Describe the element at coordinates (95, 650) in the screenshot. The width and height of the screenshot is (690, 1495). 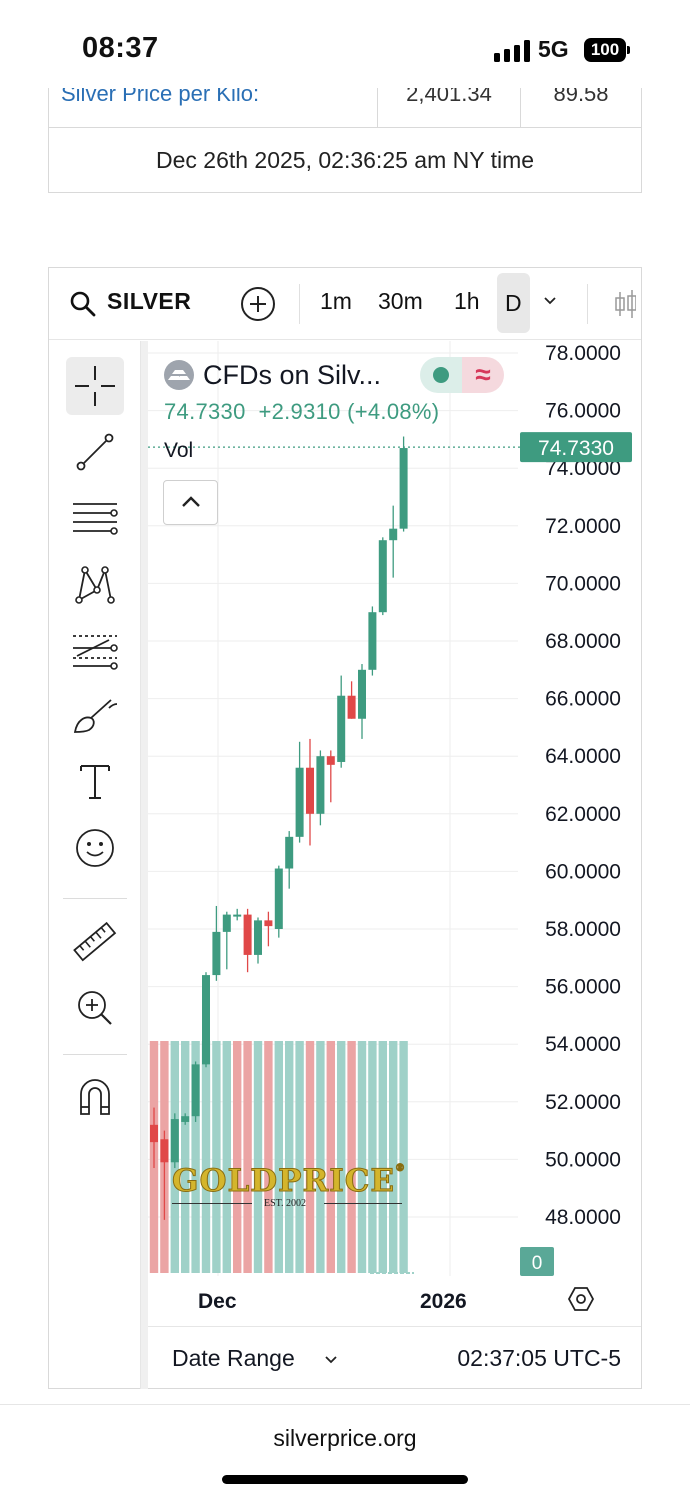
I see `fib-tool` at that location.